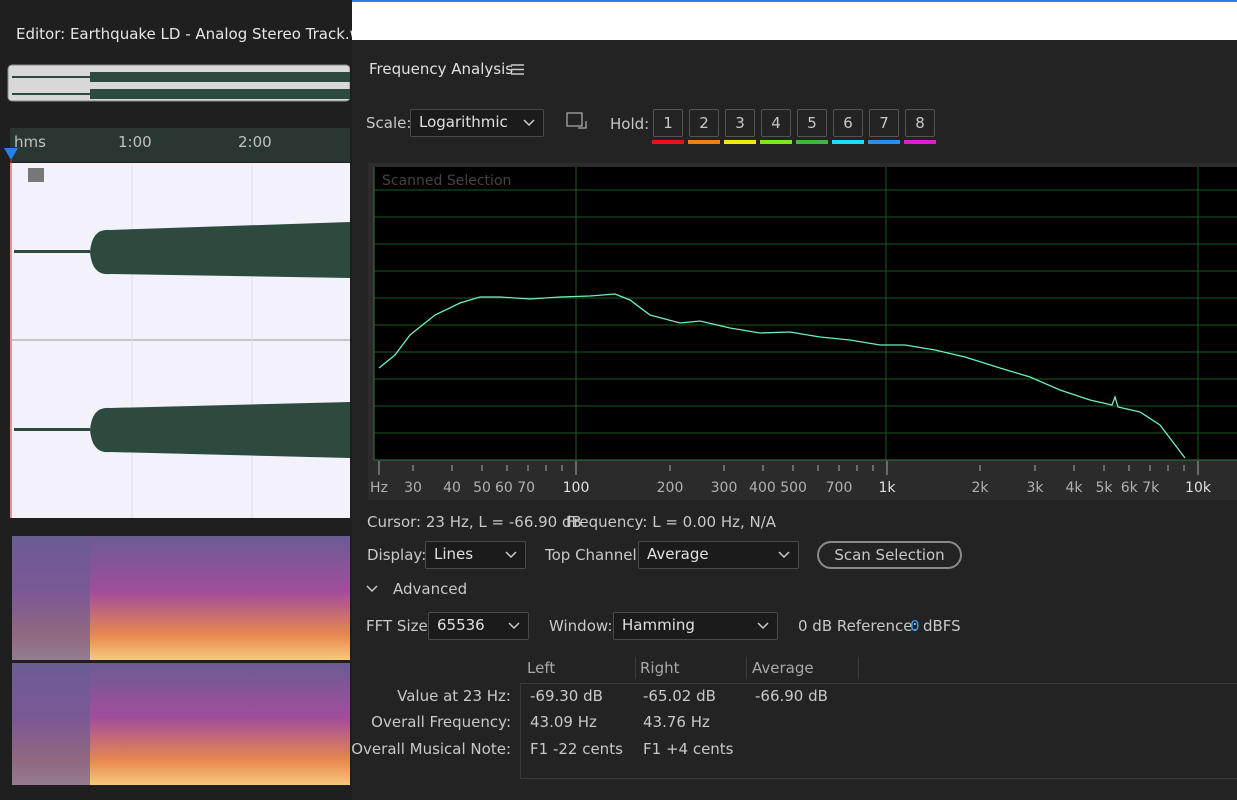 This screenshot has width=1237, height=800. Describe the element at coordinates (848, 123) in the screenshot. I see `hold-button: 6` at that location.